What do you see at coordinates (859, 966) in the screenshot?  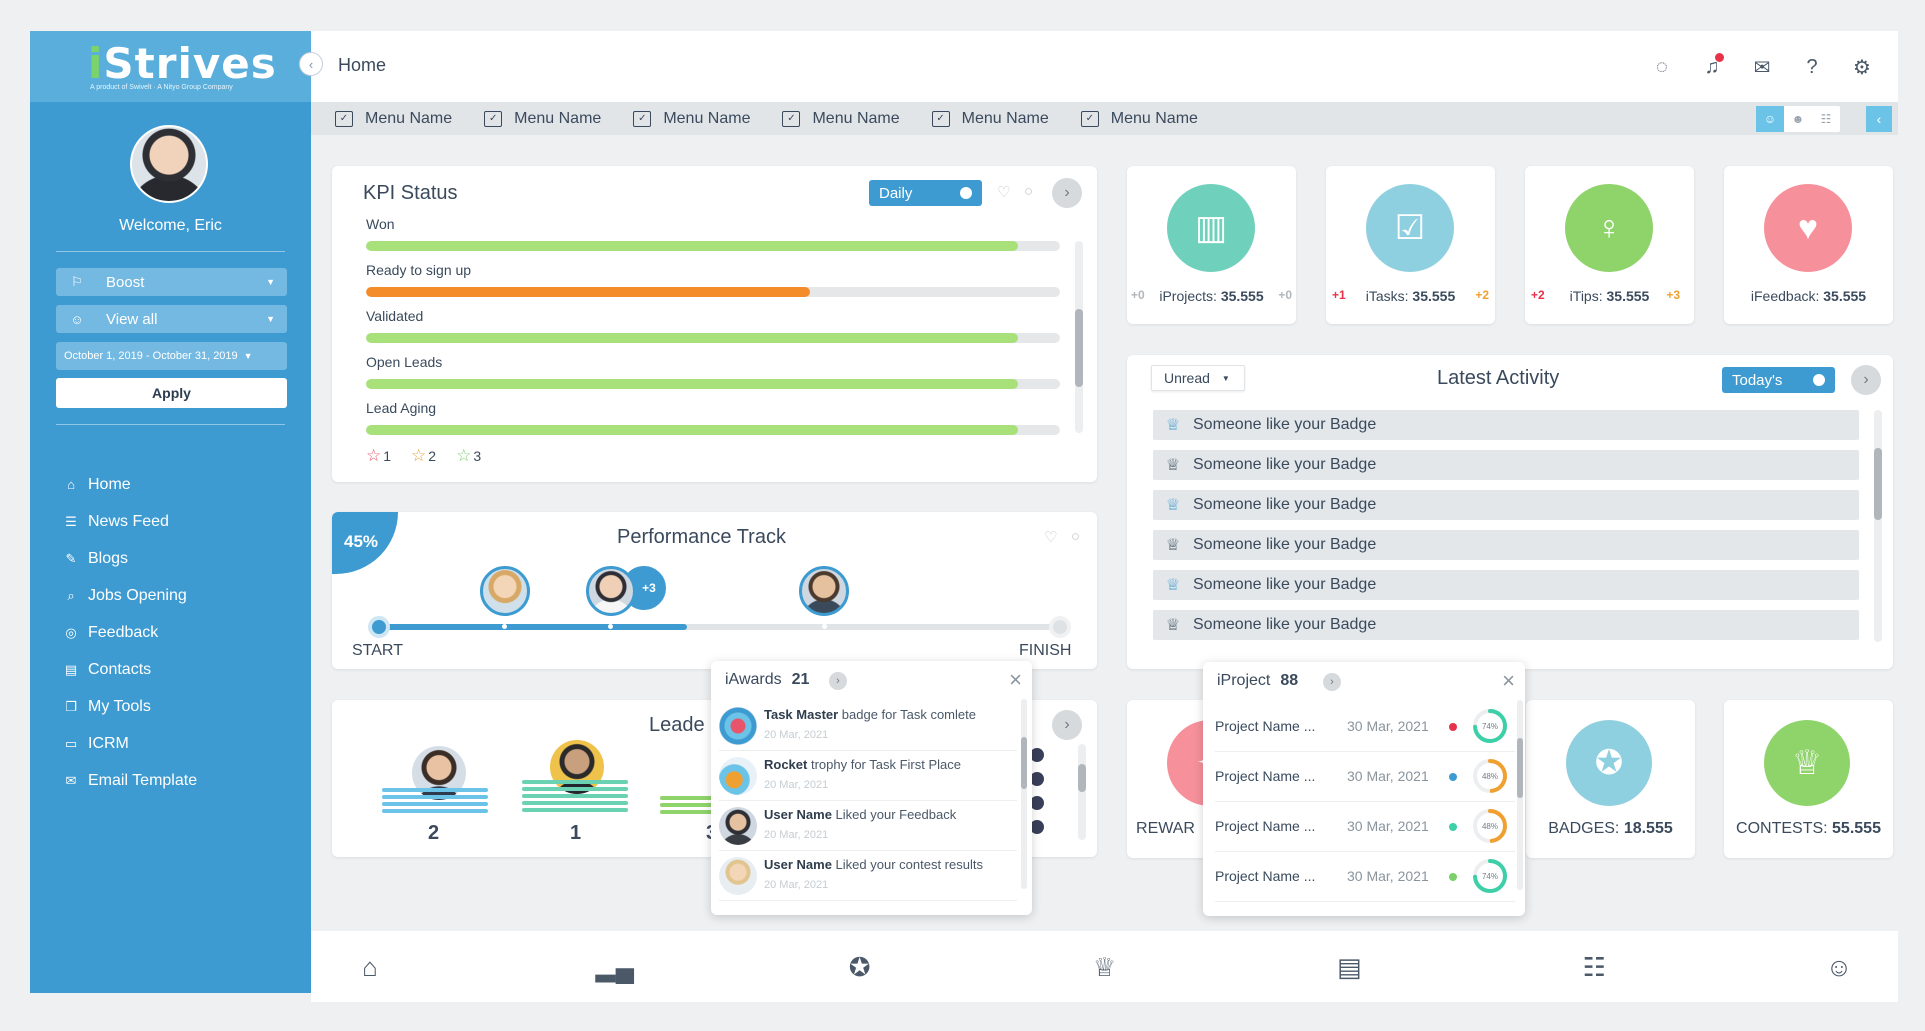 I see `award-icon: ✪` at bounding box center [859, 966].